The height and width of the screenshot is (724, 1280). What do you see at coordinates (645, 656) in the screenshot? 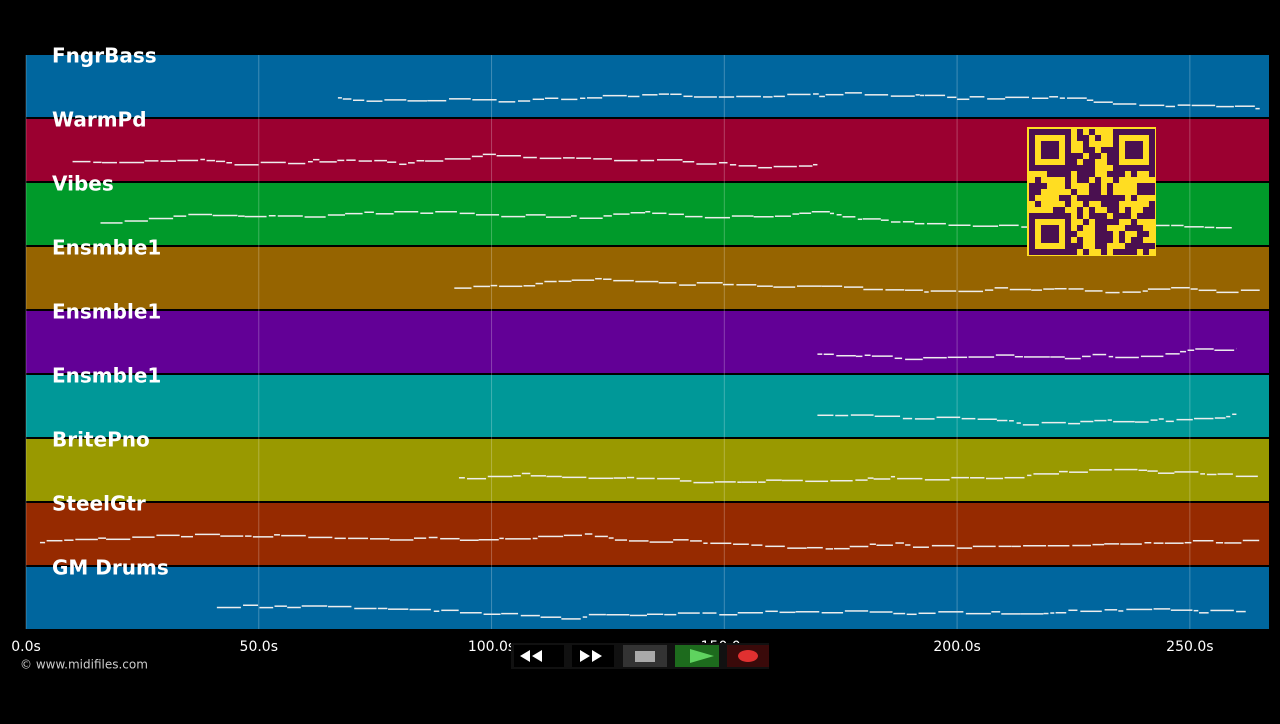
I see `stop-button` at bounding box center [645, 656].